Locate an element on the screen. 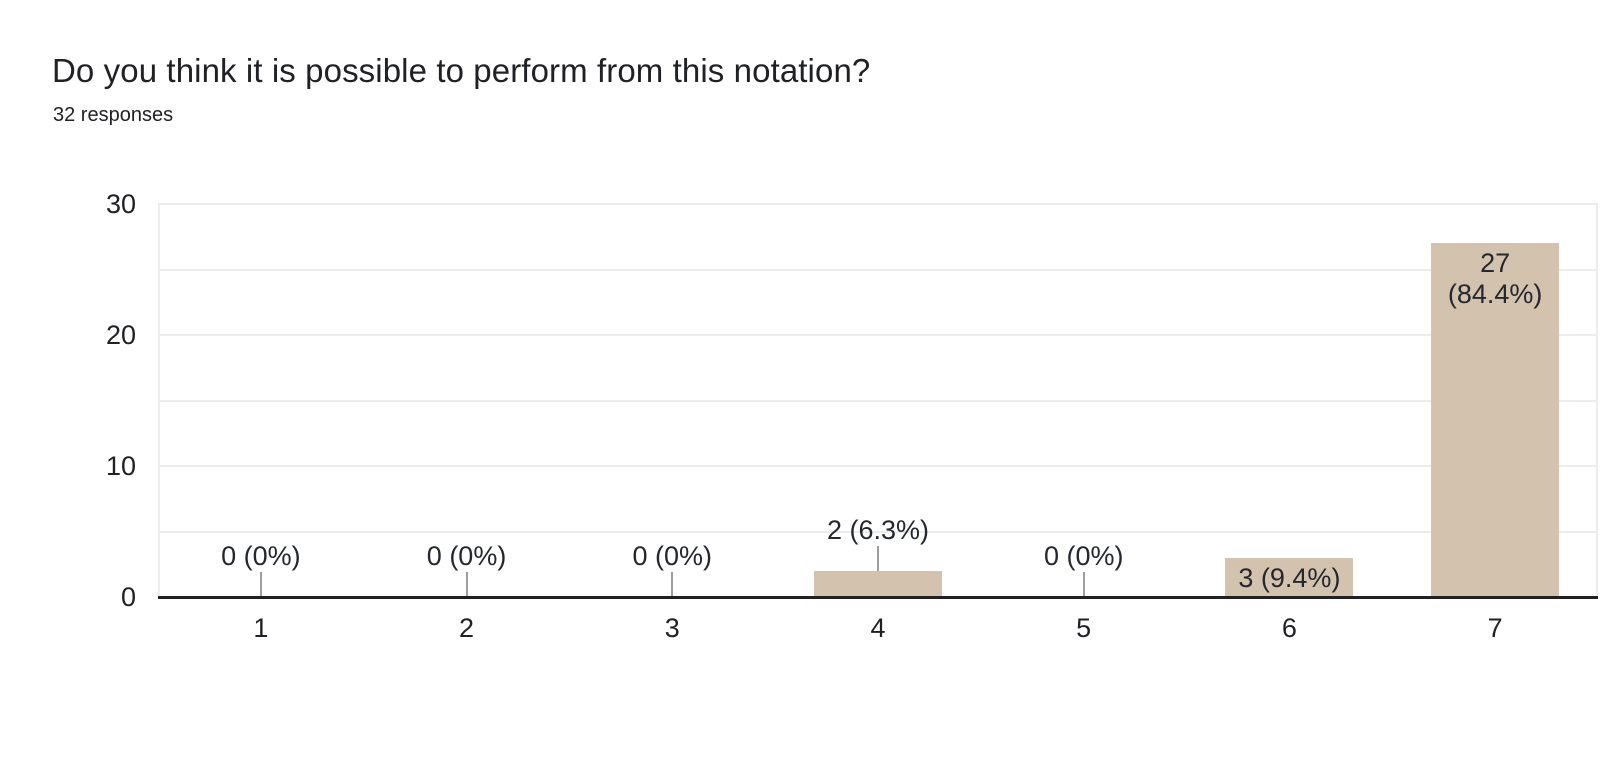 The image size is (1600, 761). response-count: 32 responses is located at coordinates (113, 115).